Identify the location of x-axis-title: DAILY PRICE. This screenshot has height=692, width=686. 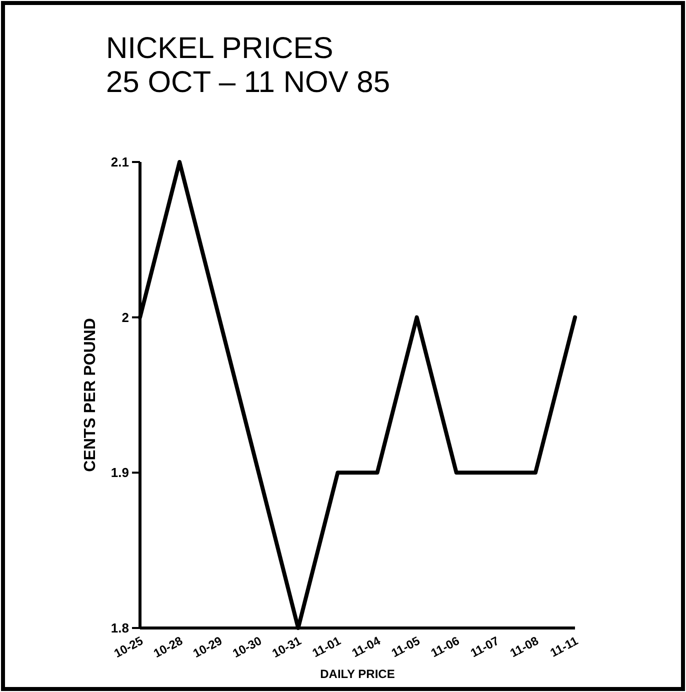
(357, 674).